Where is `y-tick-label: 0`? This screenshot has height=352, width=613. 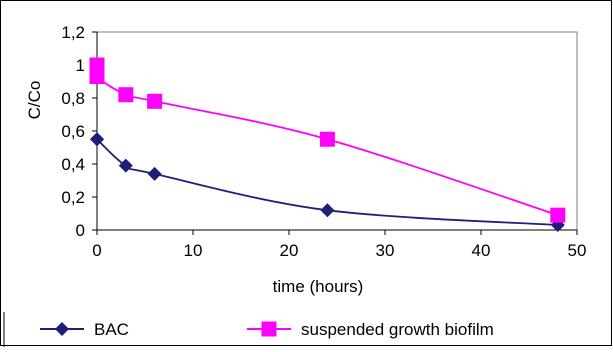
y-tick-label: 0 is located at coordinates (80, 230).